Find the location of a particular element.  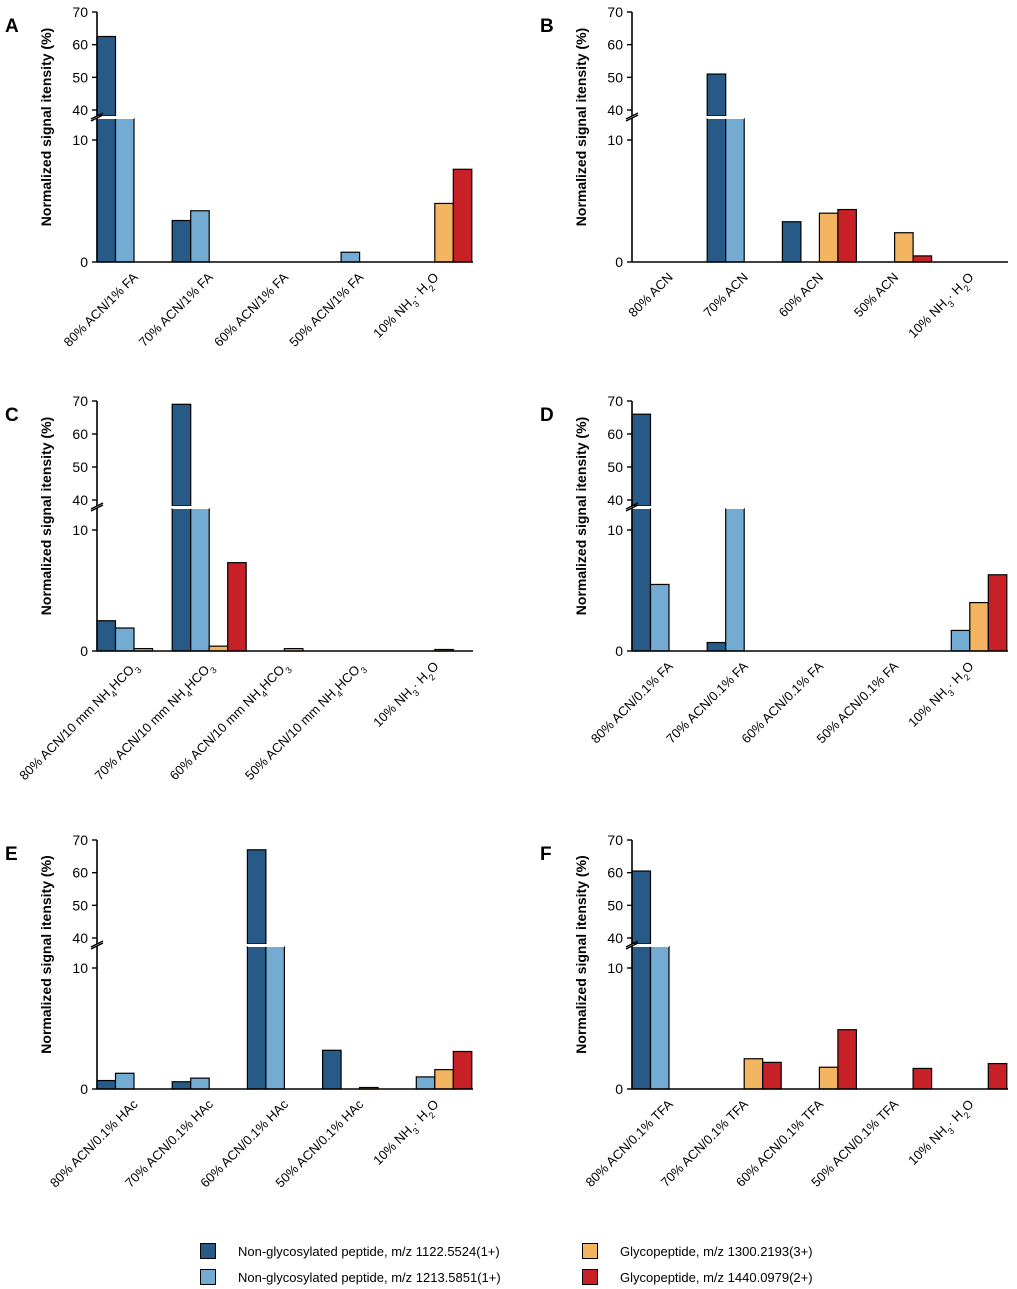

bar-D-s1-c1 is located at coordinates (641, 579).